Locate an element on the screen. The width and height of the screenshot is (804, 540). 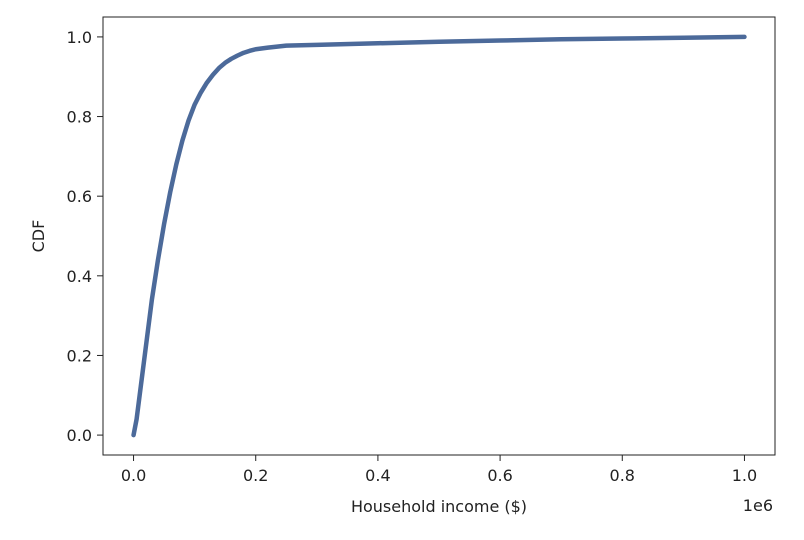
x-tick-label: 0.0 is located at coordinates (133, 475).